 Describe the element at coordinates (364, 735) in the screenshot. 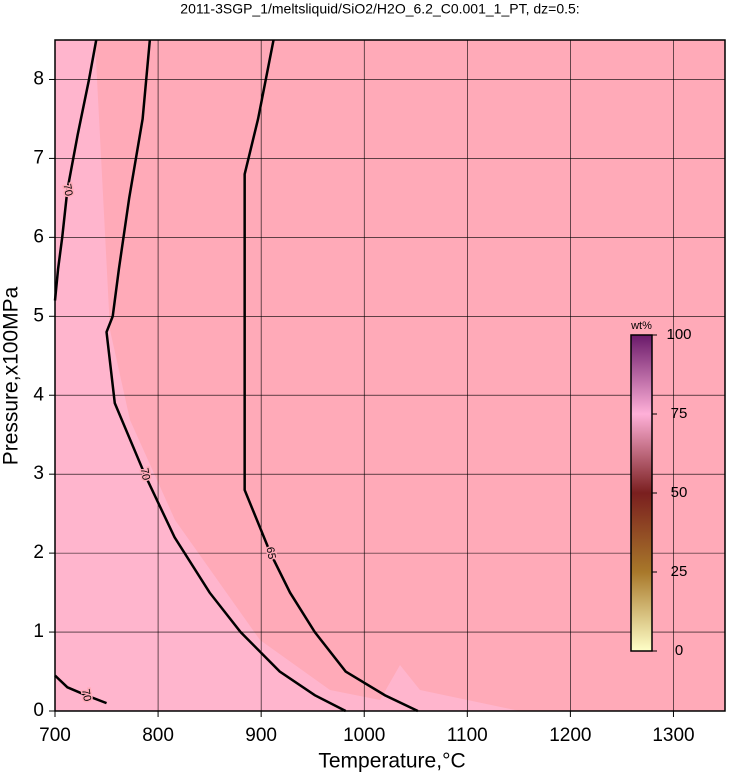

I see `x-tick-label: 1000` at that location.